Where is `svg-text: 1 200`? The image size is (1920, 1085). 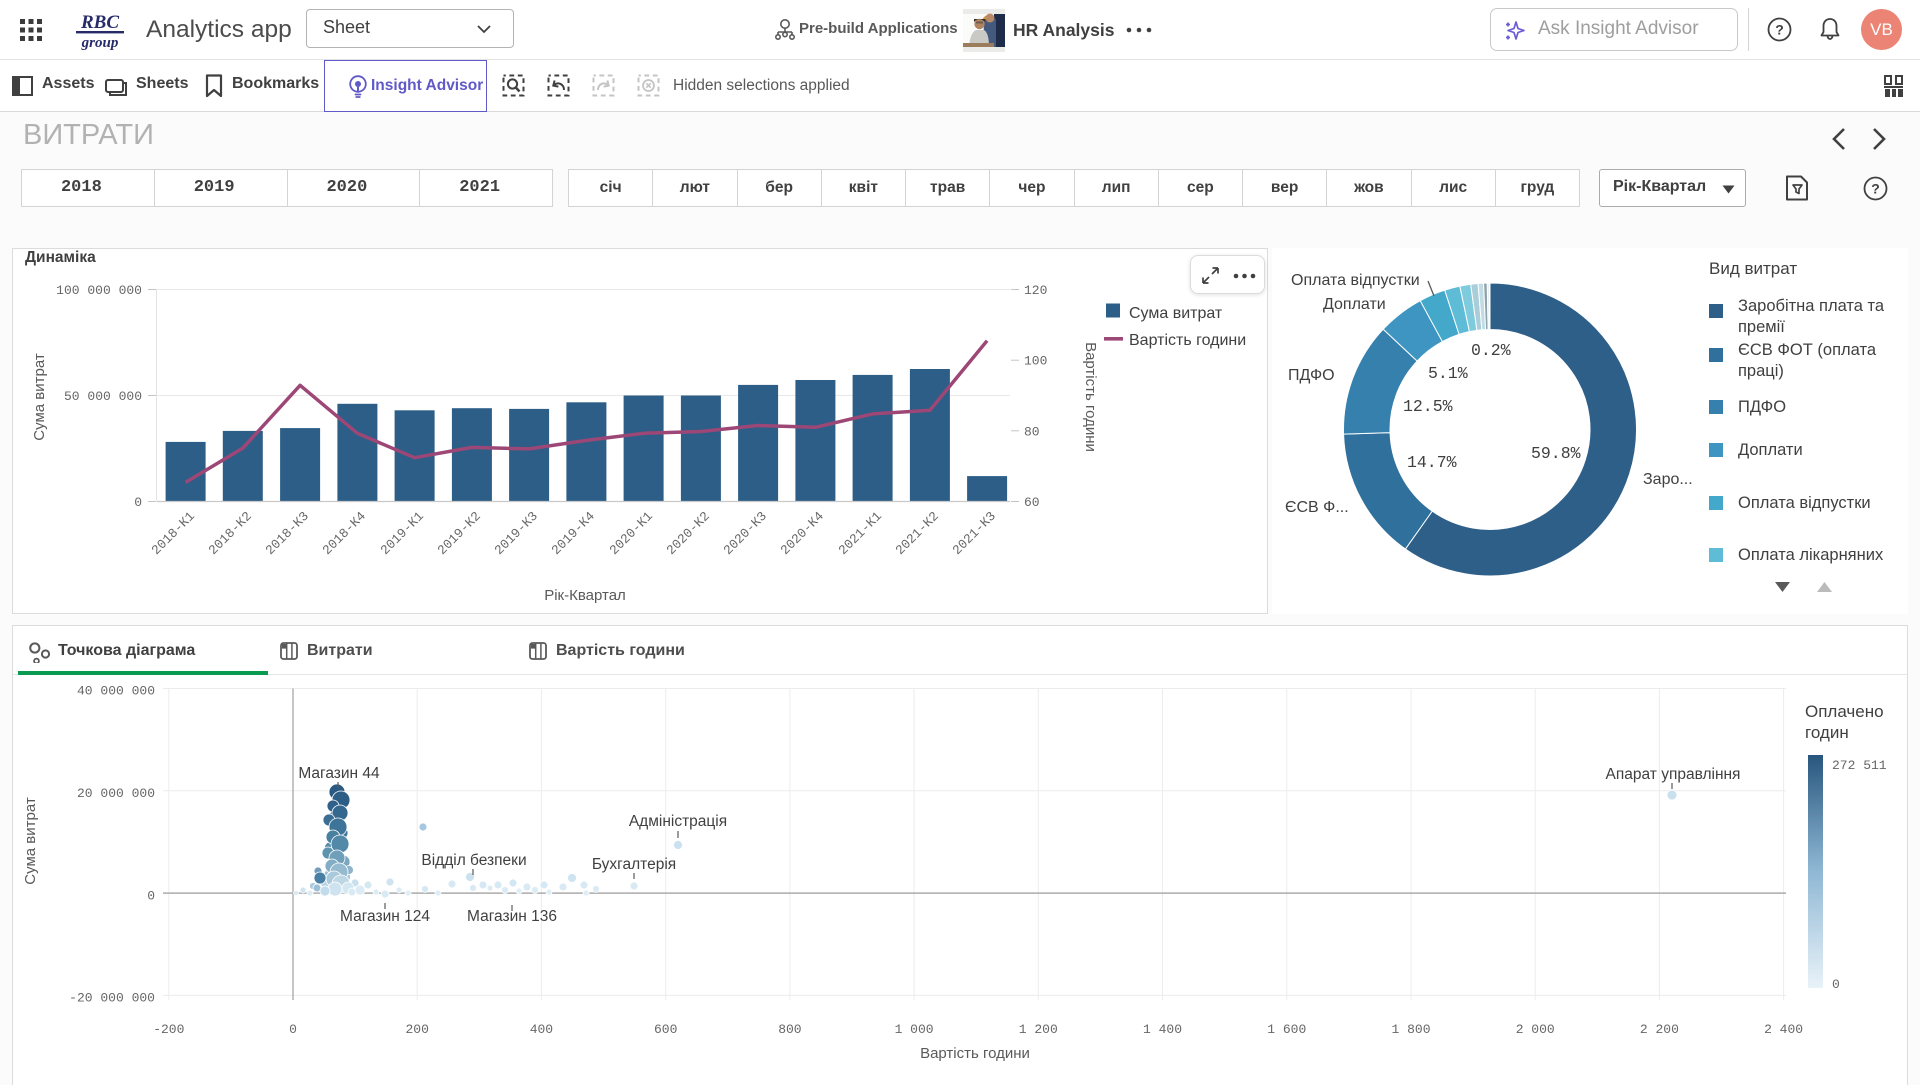
svg-text: 1 200 is located at coordinates (1038, 1029).